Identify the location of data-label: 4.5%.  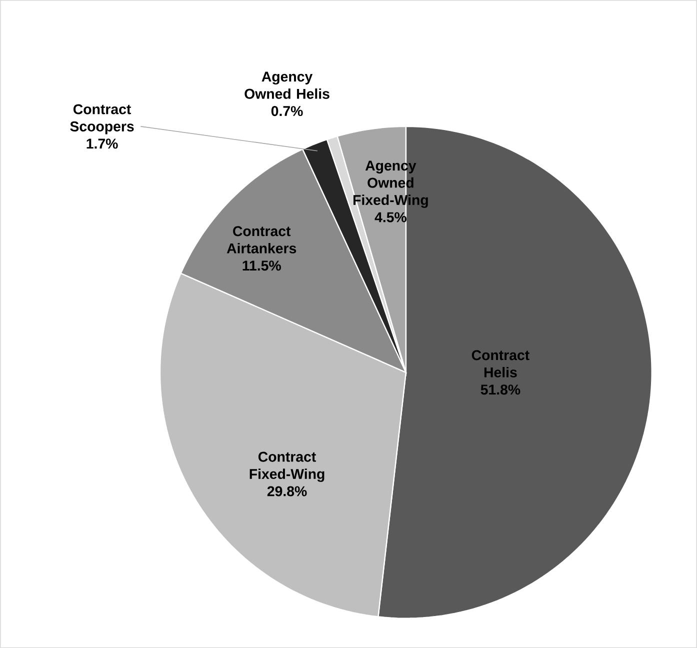
(390, 217).